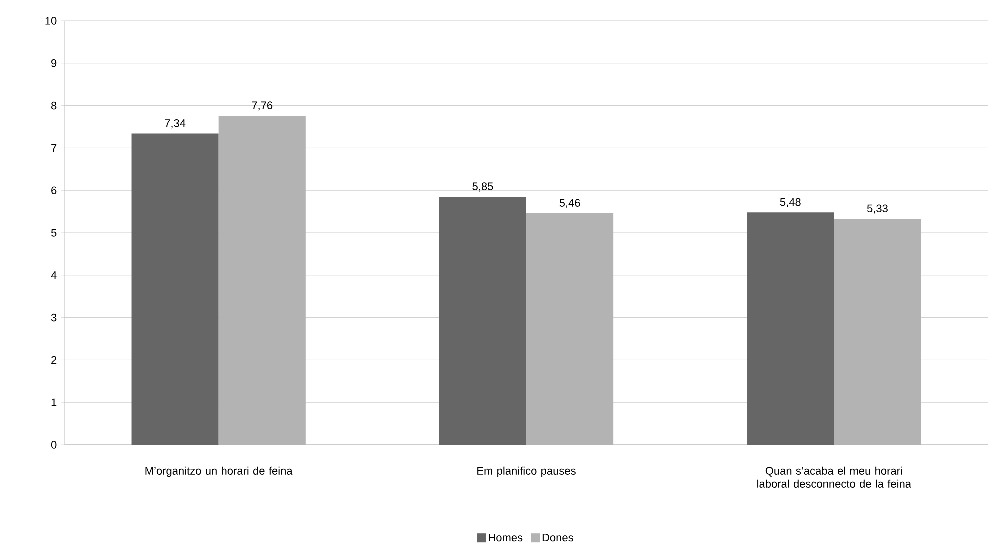  Describe the element at coordinates (835, 477) in the screenshot. I see `x-tick-label: Quan s’acaba el meu horari laboral desconnecto de la feina` at that location.